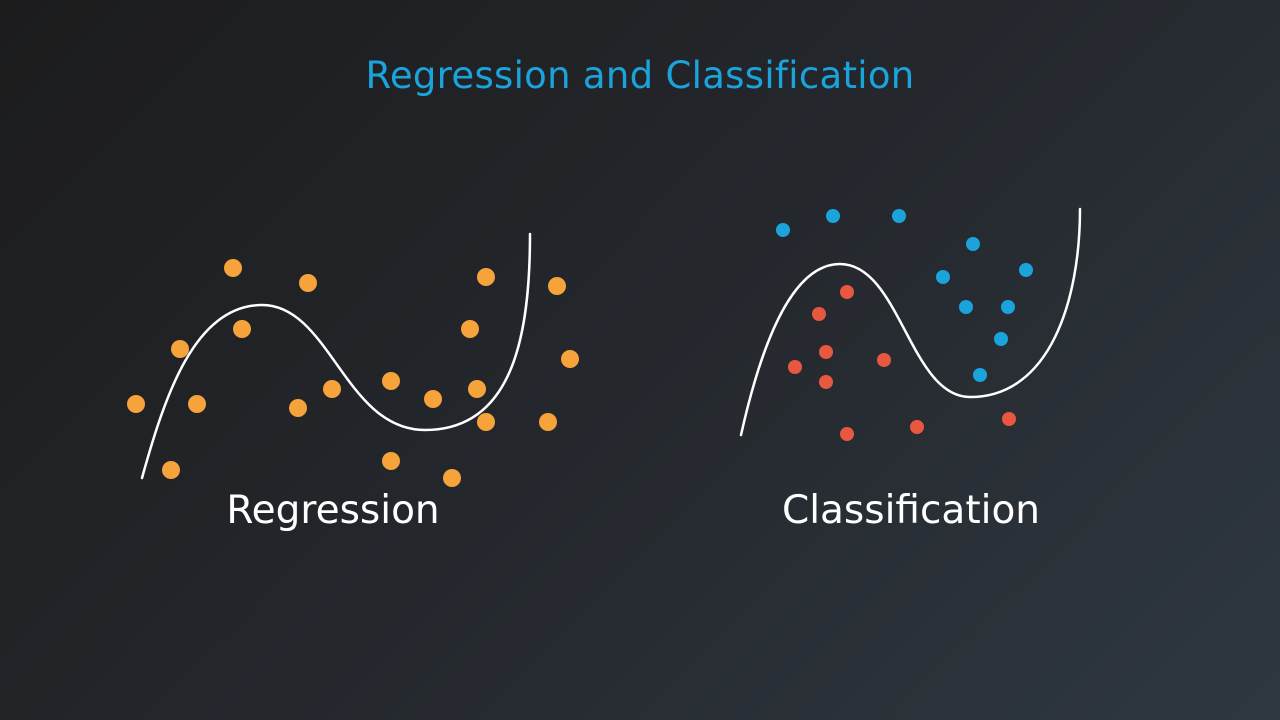 This screenshot has width=1280, height=720. I want to click on regression-label: Regression, so click(333, 510).